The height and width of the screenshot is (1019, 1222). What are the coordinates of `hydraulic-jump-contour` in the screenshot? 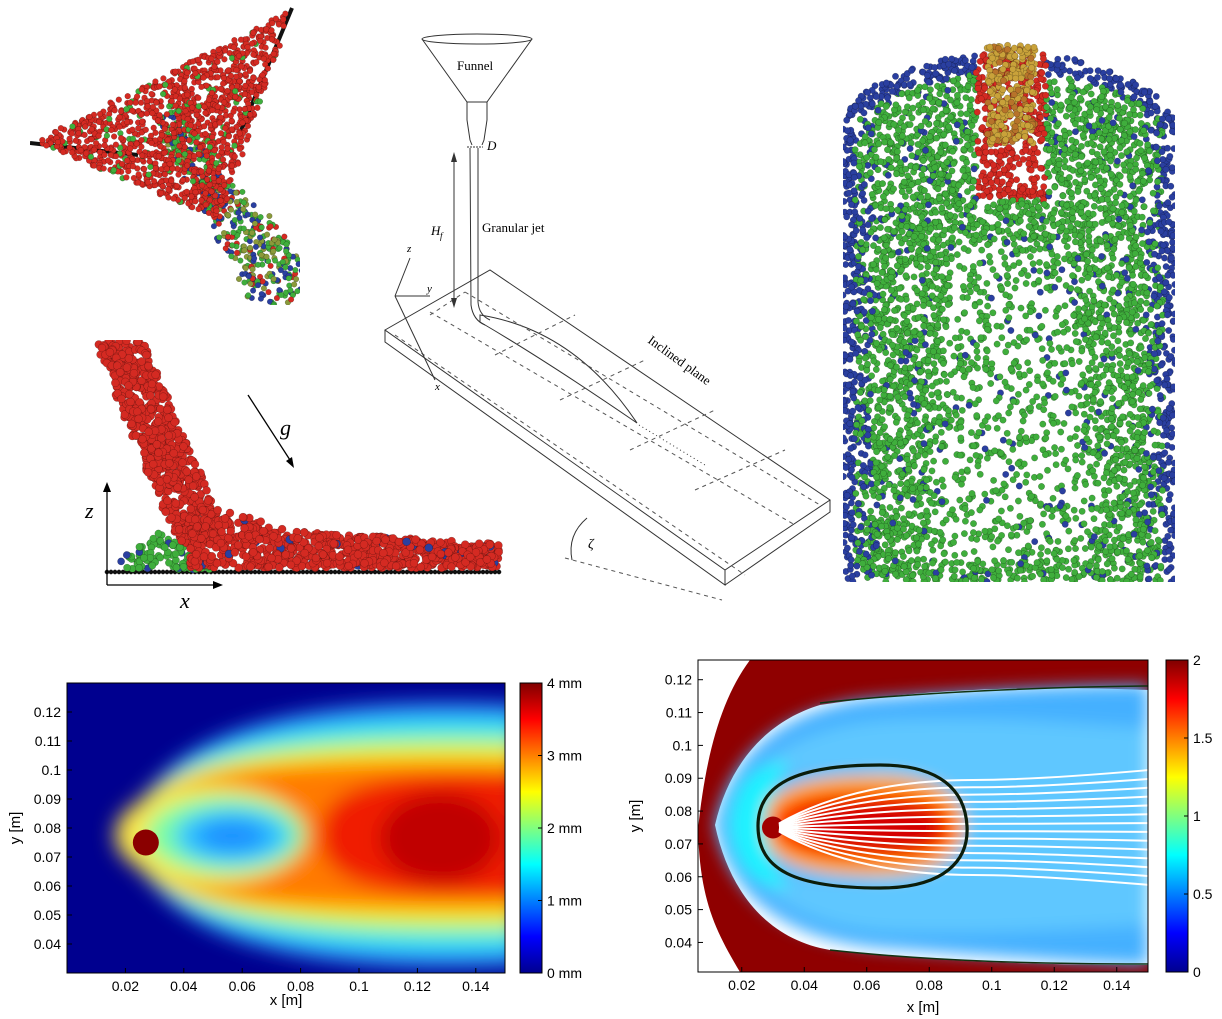 It's located at (862, 826).